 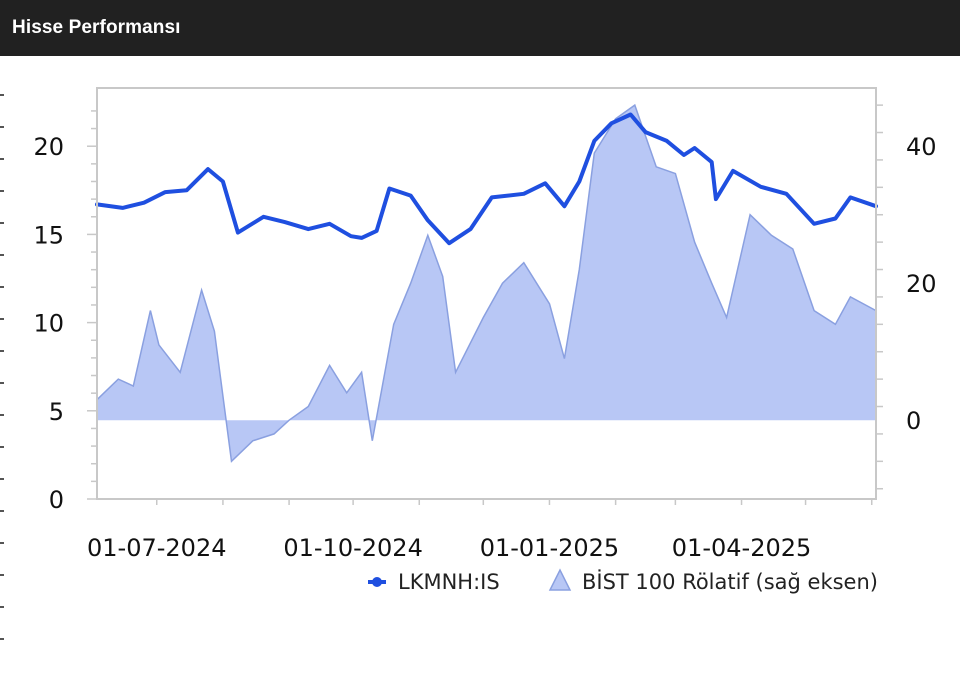 What do you see at coordinates (480, 530) in the screenshot?
I see `x-axis: 01-07-2024 01-10-2024 01-01-2025 01-04-2025` at bounding box center [480, 530].